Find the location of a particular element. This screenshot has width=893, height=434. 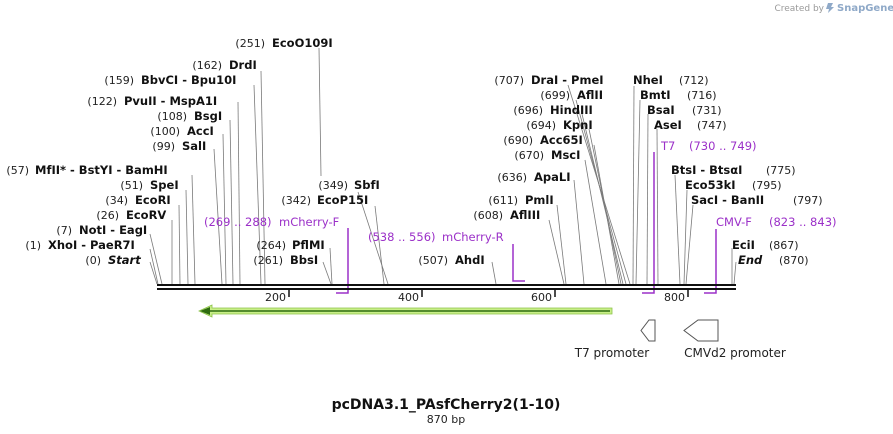

cmvd2-promoter-arrow is located at coordinates (701, 330).